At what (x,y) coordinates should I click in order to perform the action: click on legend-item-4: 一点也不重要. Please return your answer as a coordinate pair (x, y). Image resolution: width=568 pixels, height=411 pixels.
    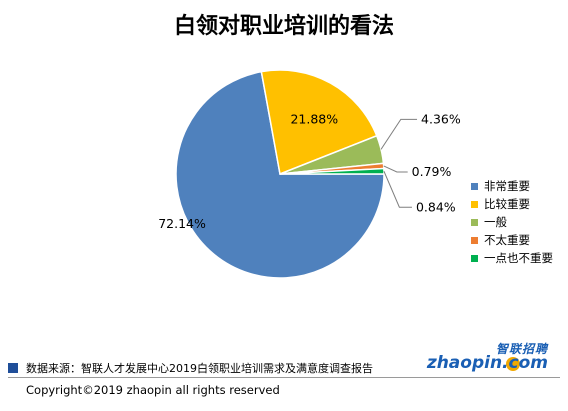
    Looking at the image, I should click on (512, 258).